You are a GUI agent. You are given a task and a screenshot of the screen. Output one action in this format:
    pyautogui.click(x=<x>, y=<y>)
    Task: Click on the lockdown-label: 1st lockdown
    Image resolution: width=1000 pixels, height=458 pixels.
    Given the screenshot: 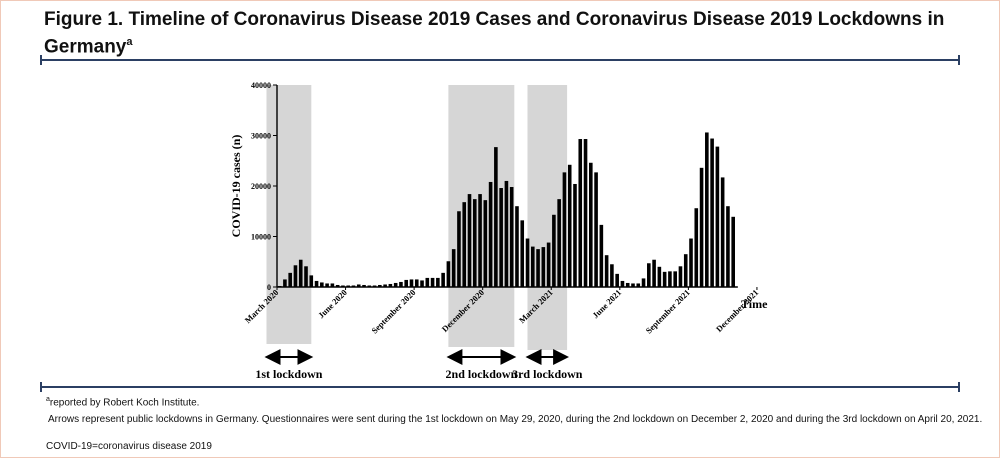 What is the action you would take?
    pyautogui.click(x=288, y=374)
    